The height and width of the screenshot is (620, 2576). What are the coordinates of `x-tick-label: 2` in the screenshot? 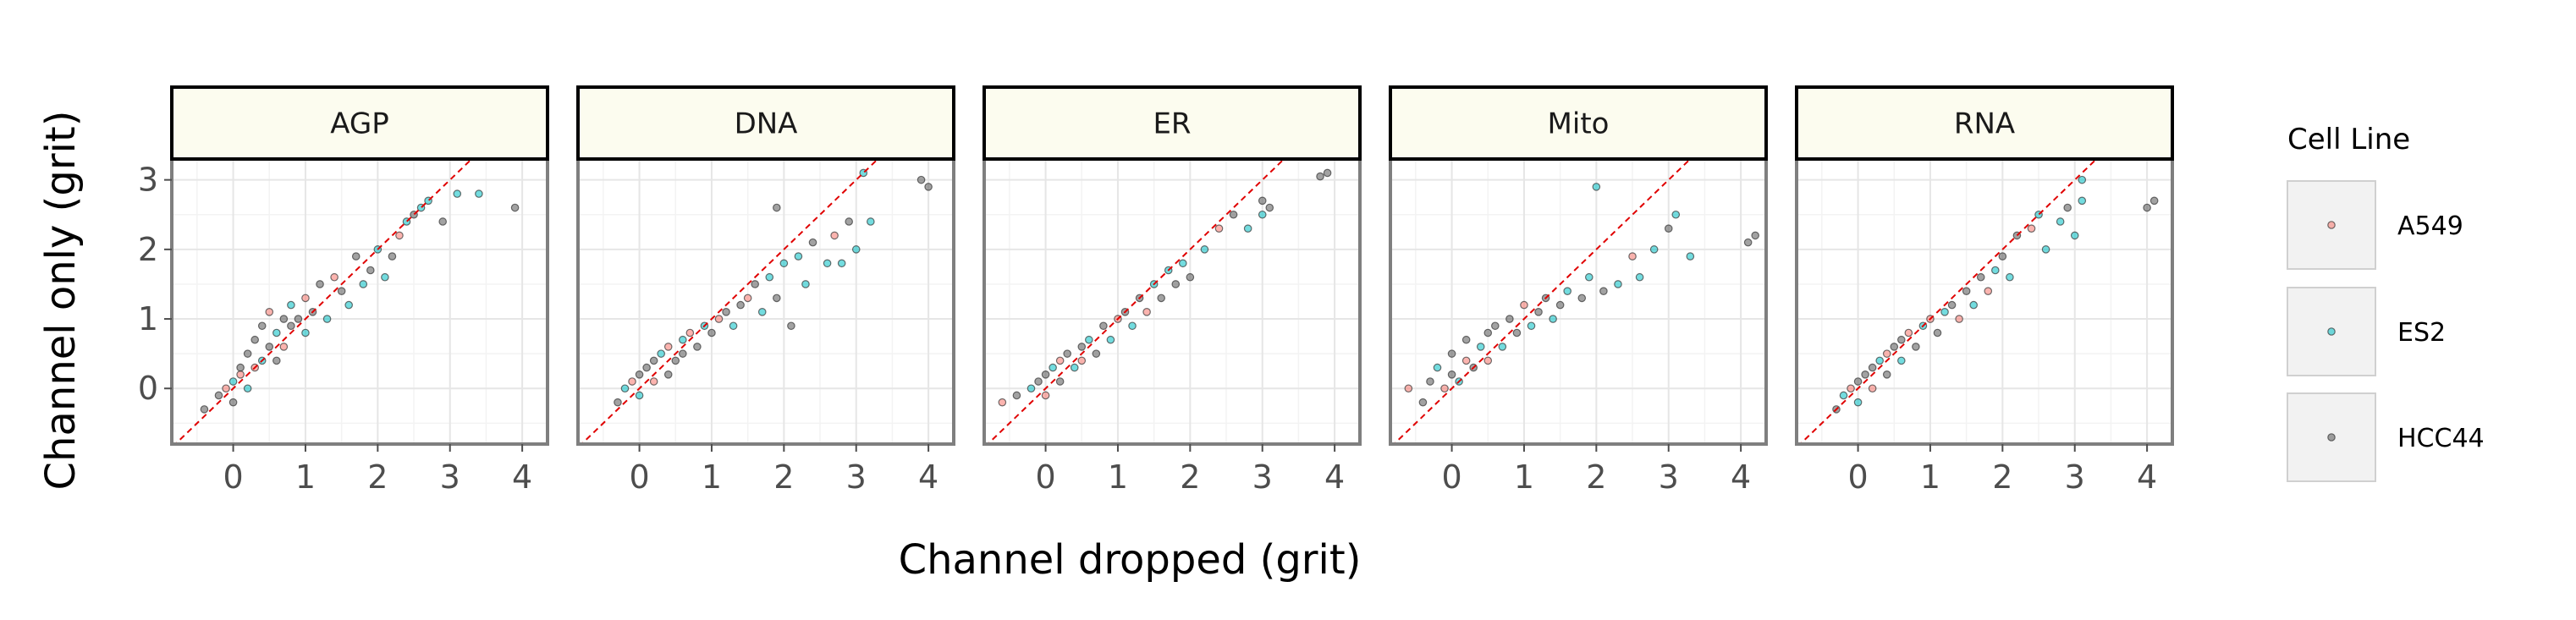 It's located at (783, 477).